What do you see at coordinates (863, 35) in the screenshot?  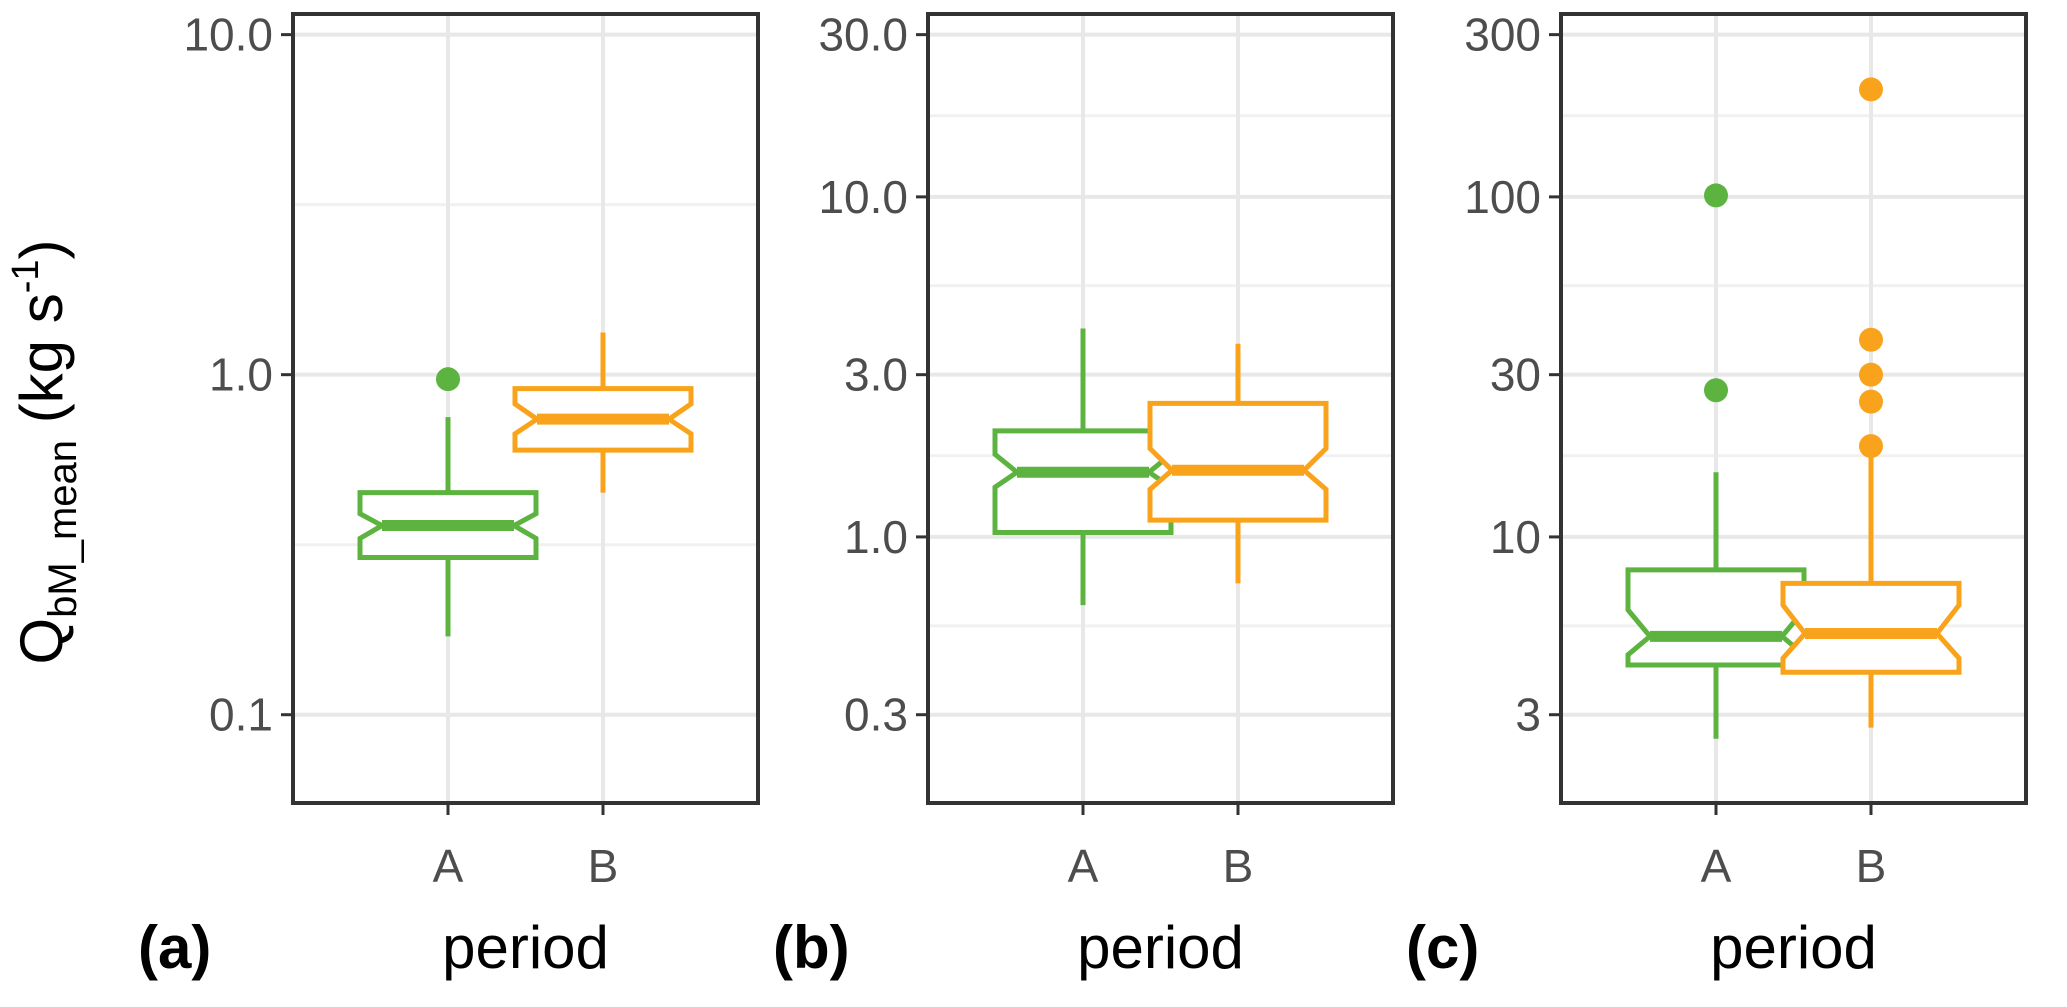 I see `y-tick-label: 30.0` at bounding box center [863, 35].